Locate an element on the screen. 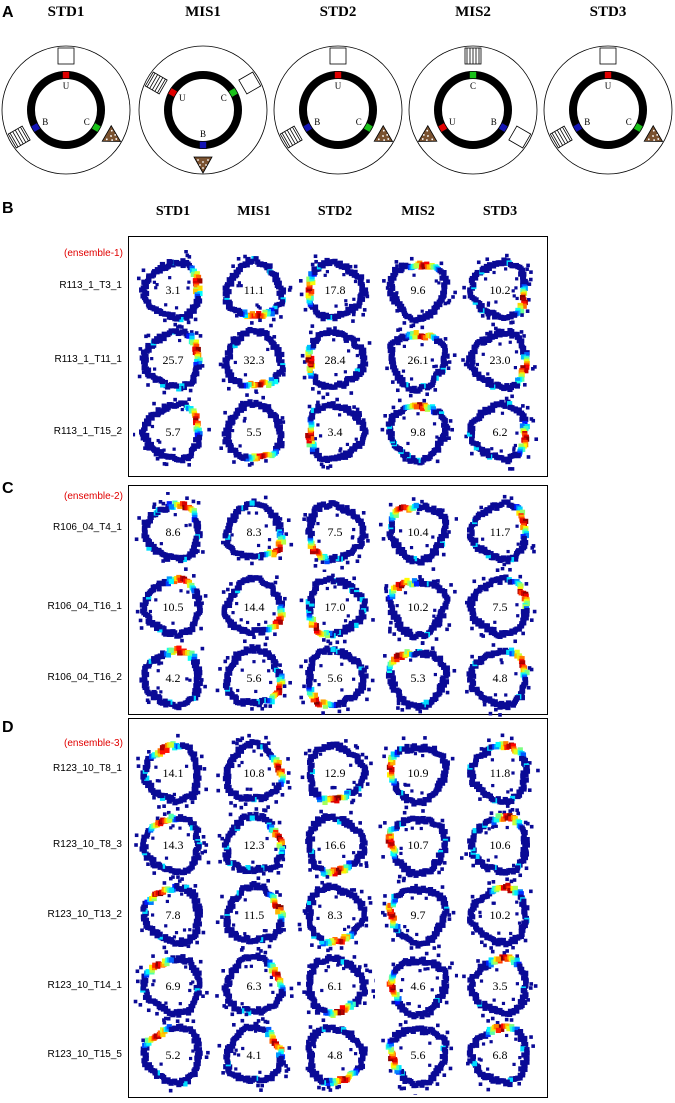  rate-map: 9.6 is located at coordinates (418, 290).